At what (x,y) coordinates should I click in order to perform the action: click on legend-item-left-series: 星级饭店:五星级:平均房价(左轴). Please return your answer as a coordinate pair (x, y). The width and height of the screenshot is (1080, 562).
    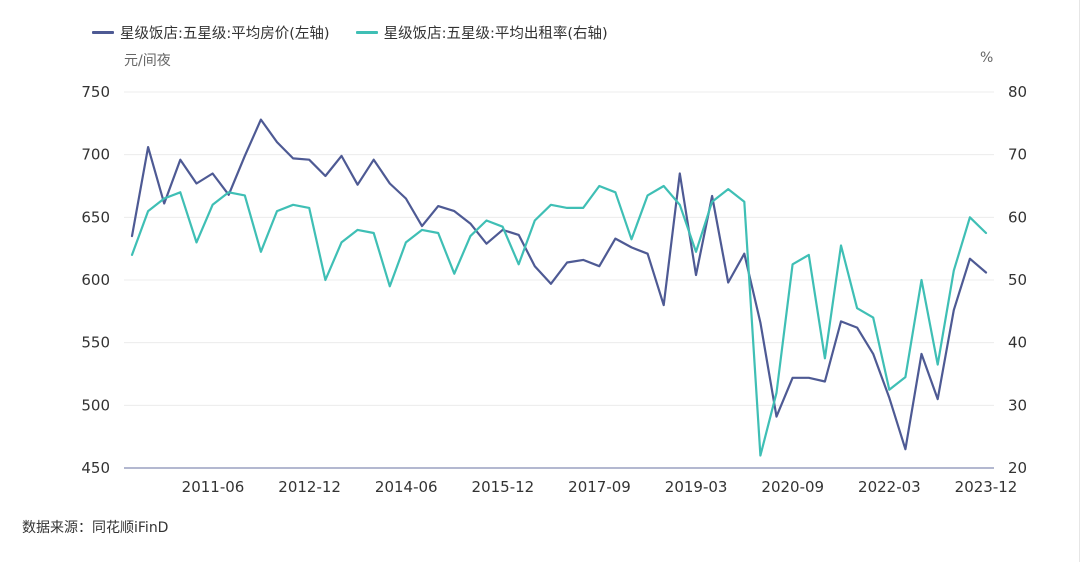
    Looking at the image, I should click on (211, 32).